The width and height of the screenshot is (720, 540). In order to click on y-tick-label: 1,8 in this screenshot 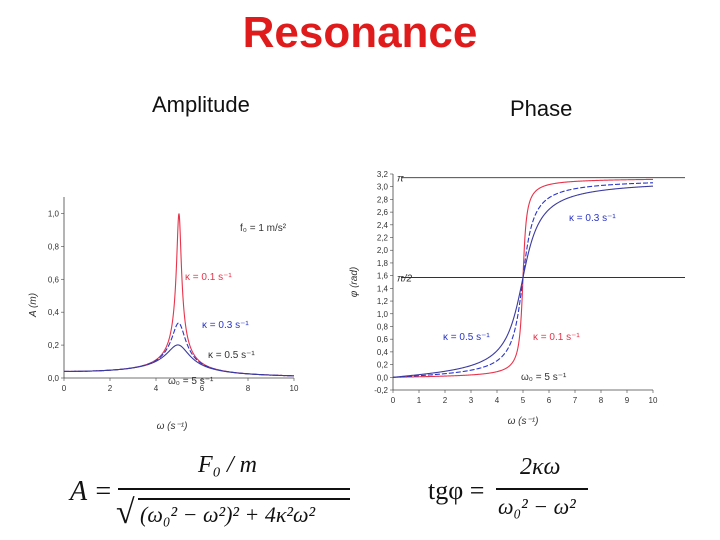, I will do `click(383, 263)`.